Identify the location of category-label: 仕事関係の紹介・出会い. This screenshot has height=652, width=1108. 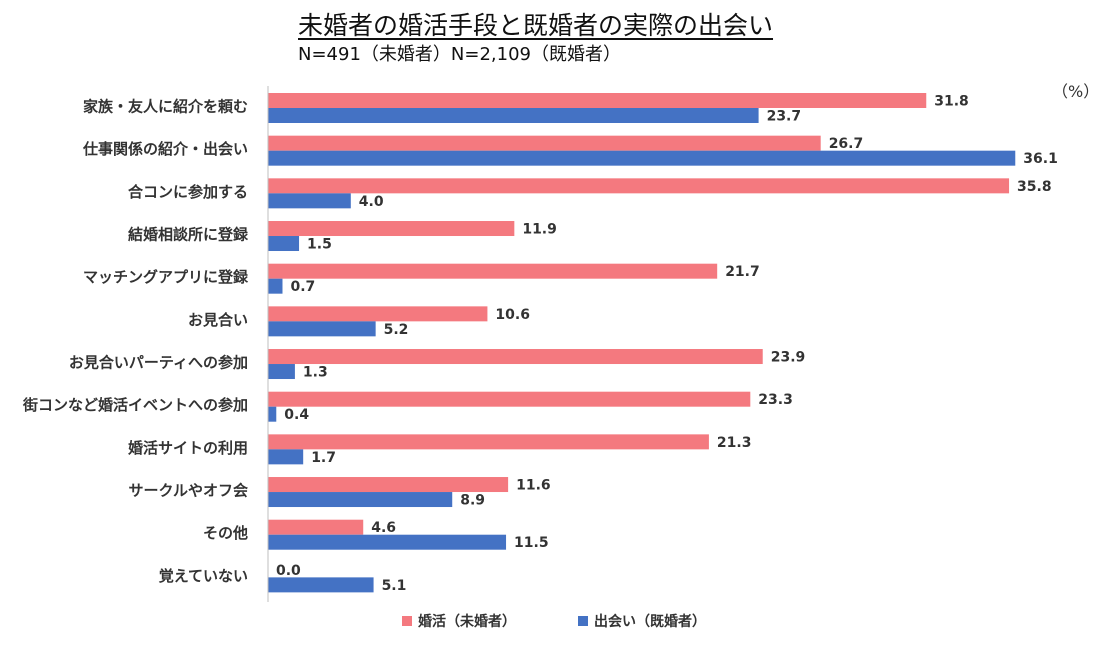
(165, 149).